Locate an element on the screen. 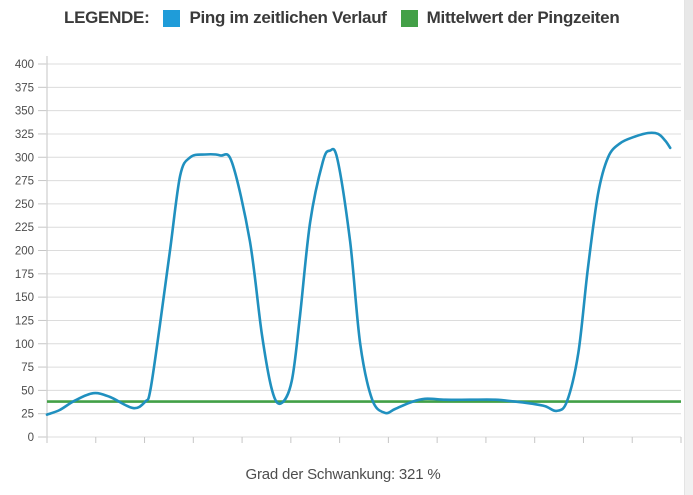  legend-item-mean: Mittelwert der Pingzeiten is located at coordinates (510, 18).